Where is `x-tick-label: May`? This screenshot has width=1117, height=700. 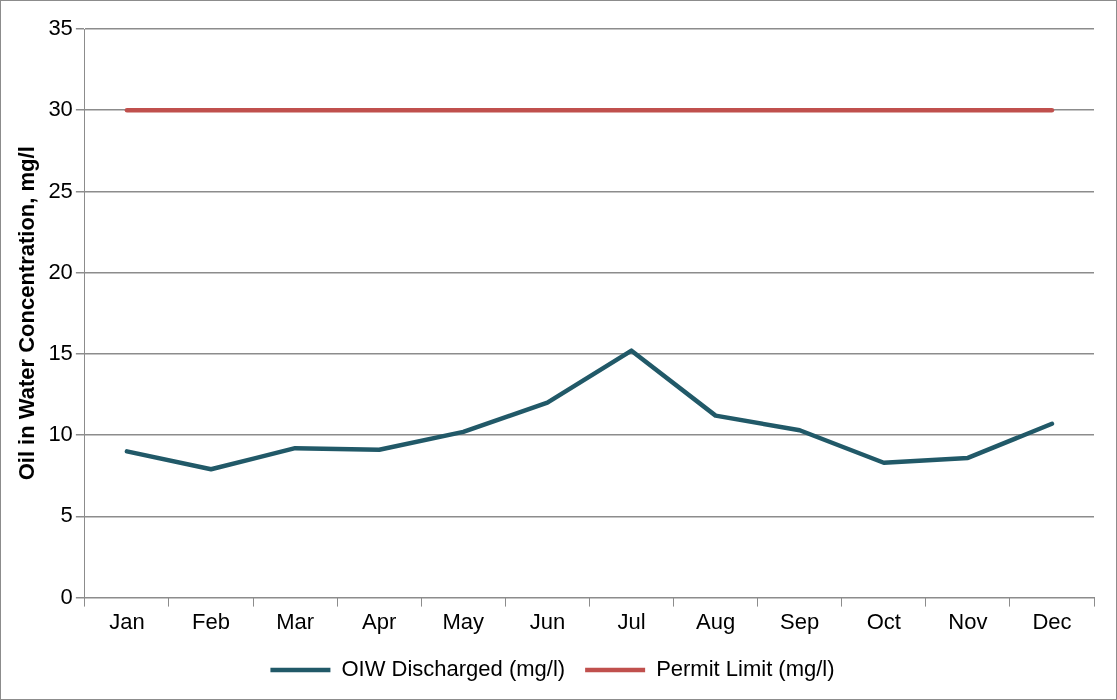
x-tick-label: May is located at coordinates (463, 621).